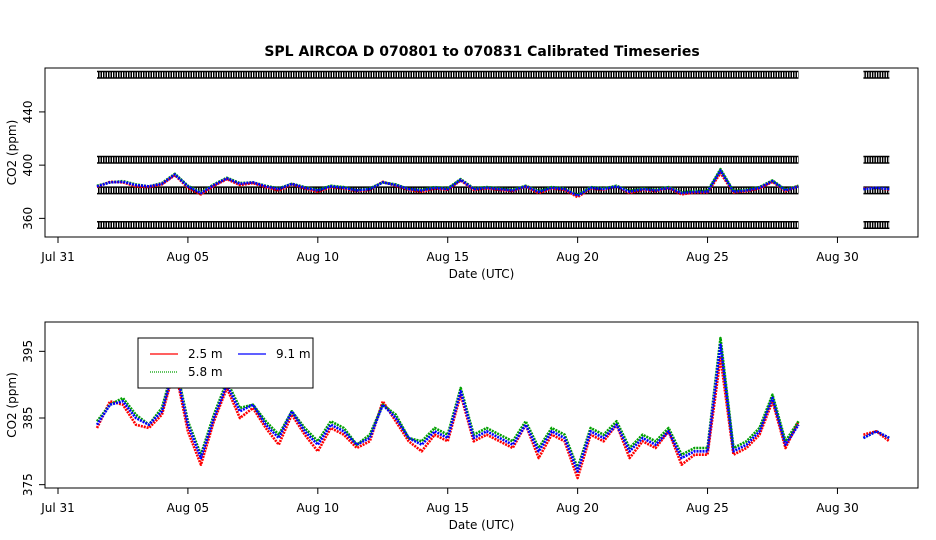 The height and width of the screenshot is (540, 936). What do you see at coordinates (28, 418) in the screenshot?
I see `y-tick-label: 385` at bounding box center [28, 418].